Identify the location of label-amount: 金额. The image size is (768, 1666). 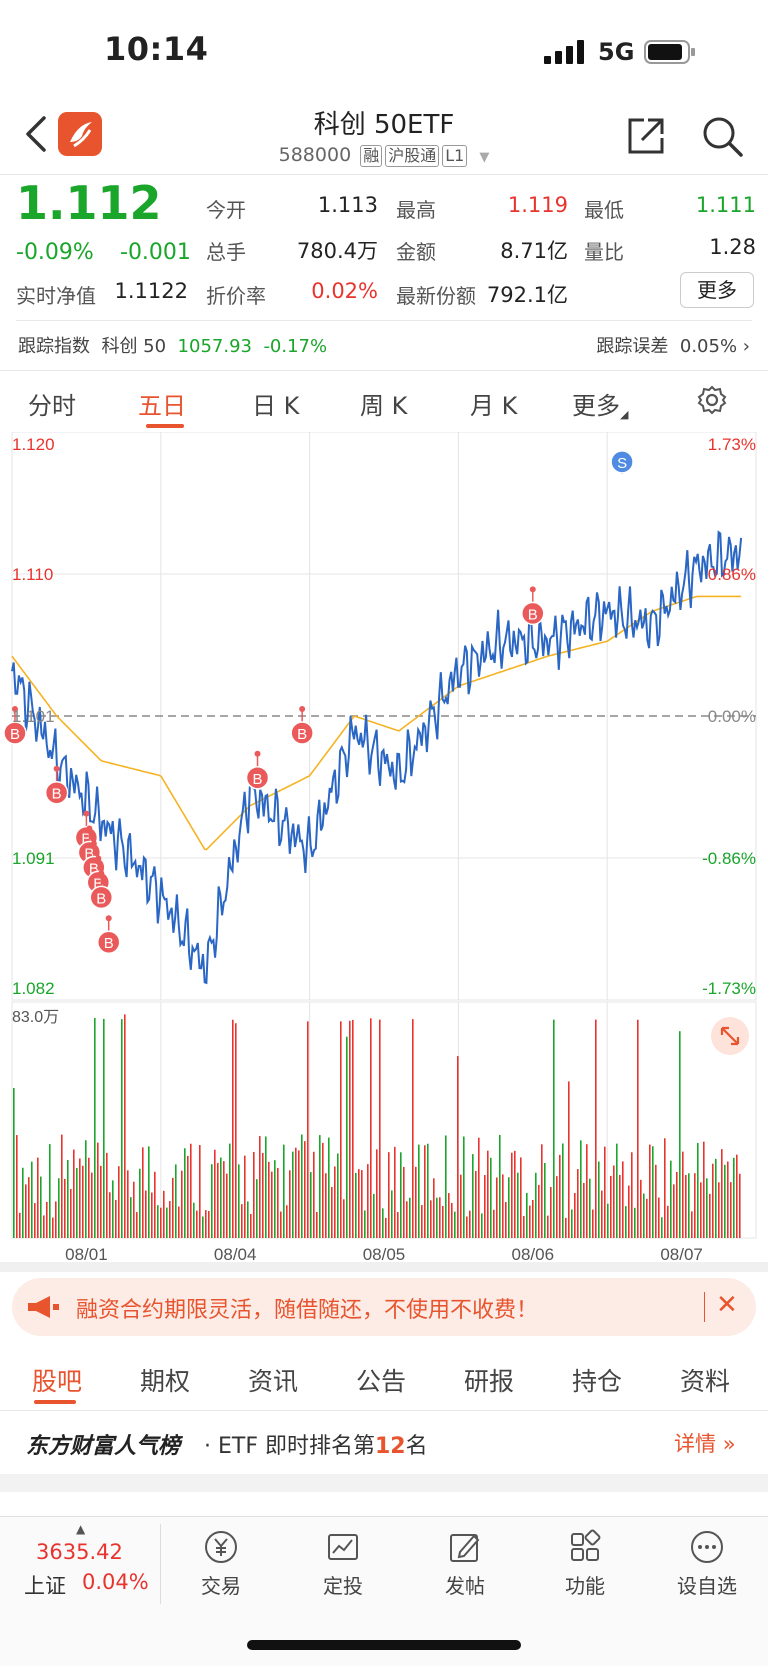
(416, 252).